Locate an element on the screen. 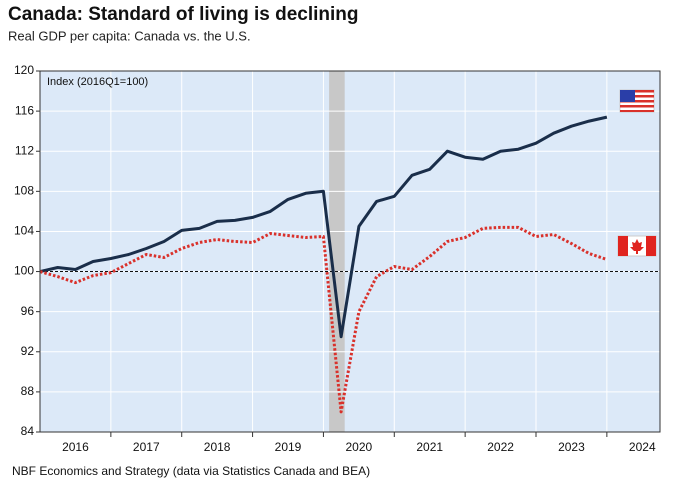 The image size is (691, 486). chart-subtitle: Real GDP per capita: Canada vs. the U.S. is located at coordinates (129, 35).